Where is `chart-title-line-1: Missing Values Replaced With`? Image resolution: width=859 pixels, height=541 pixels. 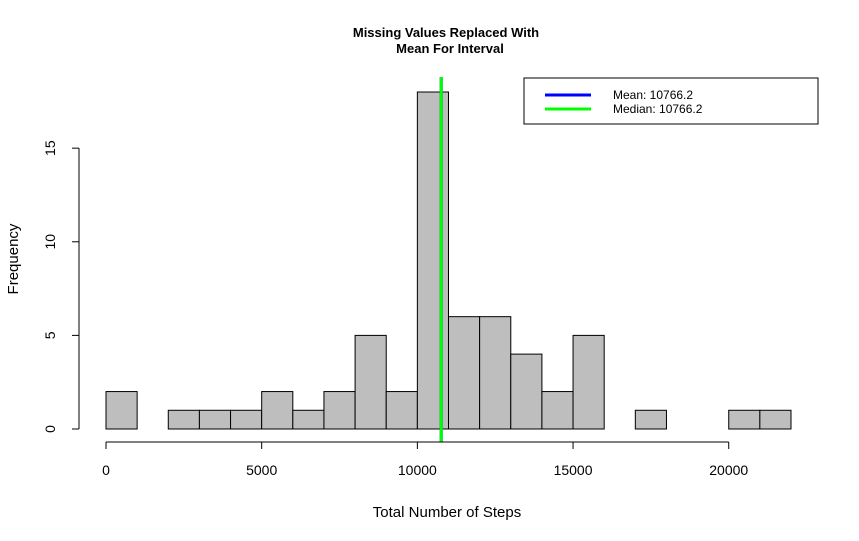 chart-title-line-1: Missing Values Replaced With is located at coordinates (446, 32).